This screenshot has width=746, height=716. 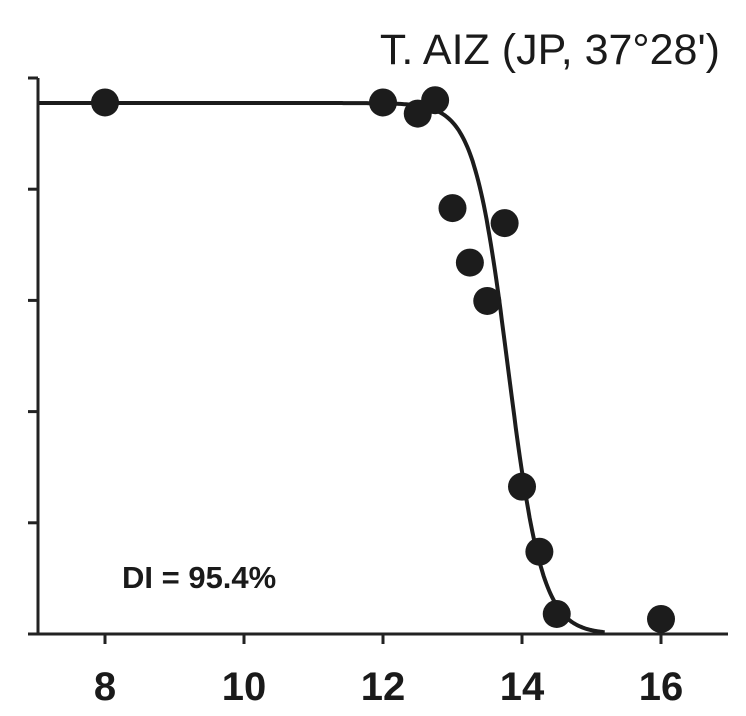 I want to click on x-ticks: 8 10 12 14 16, so click(x=388, y=671).